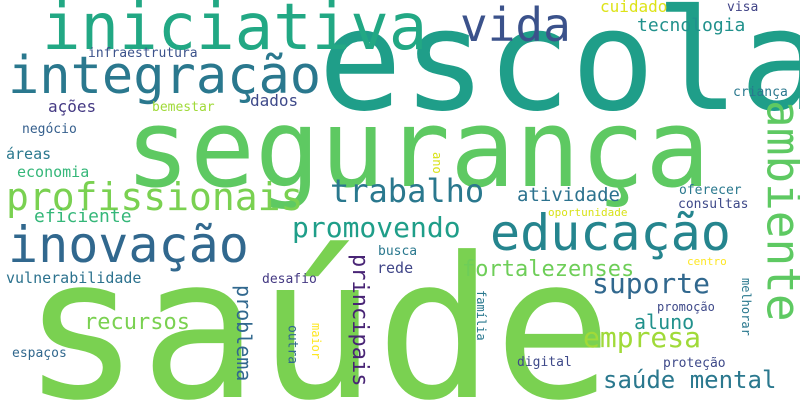 The width and height of the screenshot is (800, 400). I want to click on word-ano: ano, so click(437, 163).